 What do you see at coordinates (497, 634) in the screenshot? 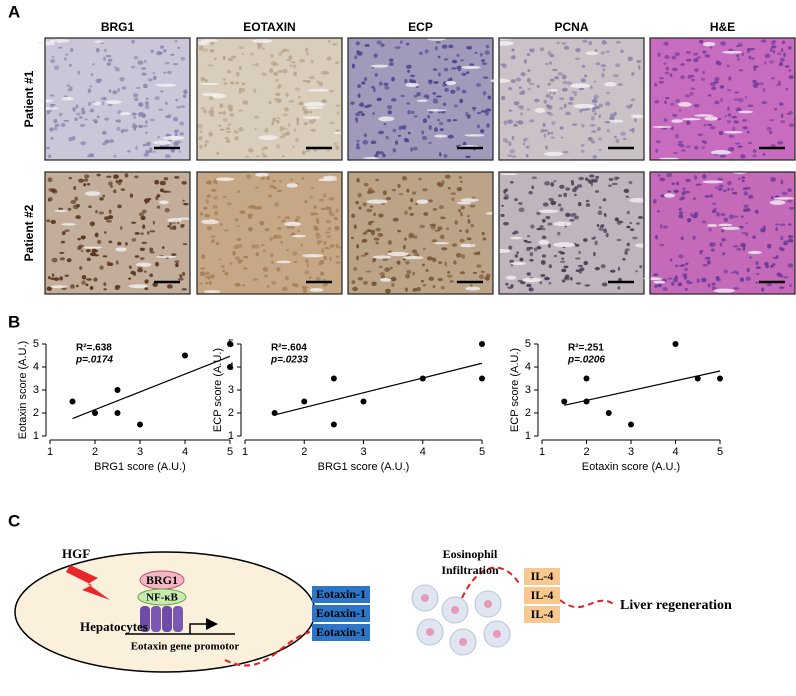
I see `granule` at bounding box center [497, 634].